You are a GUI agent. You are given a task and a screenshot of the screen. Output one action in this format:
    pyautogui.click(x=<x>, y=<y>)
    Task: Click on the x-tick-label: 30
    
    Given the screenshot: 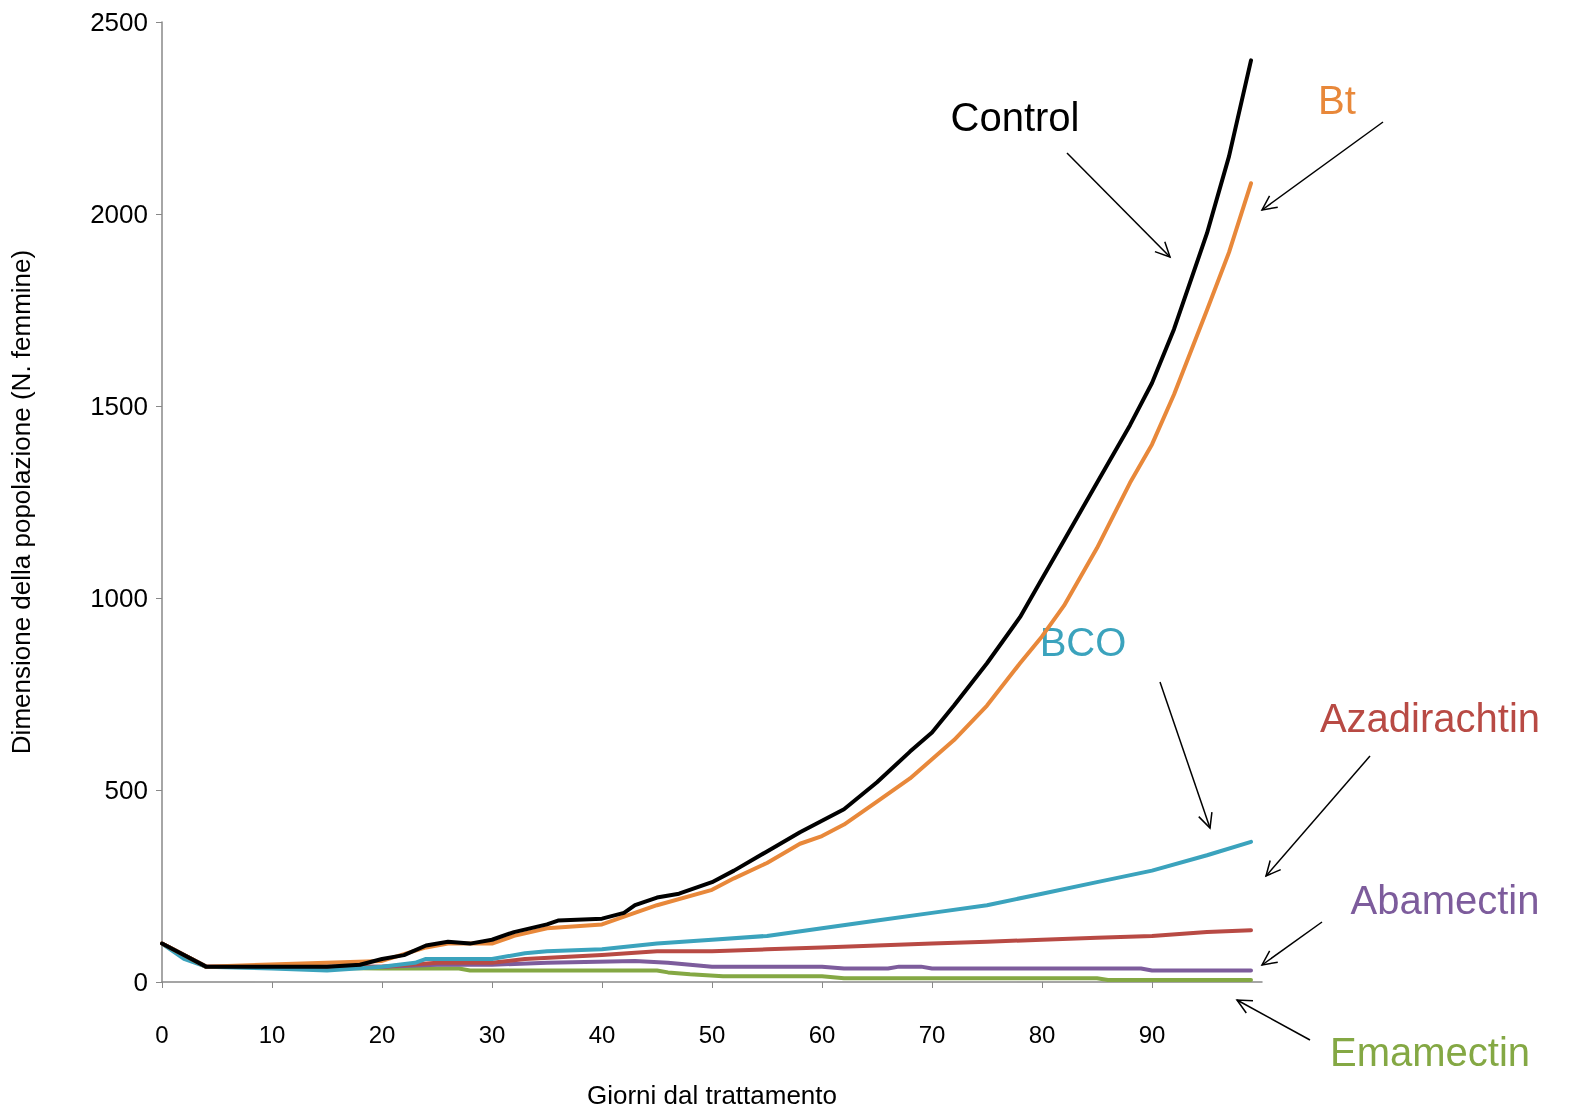 What is the action you would take?
    pyautogui.click(x=492, y=1034)
    